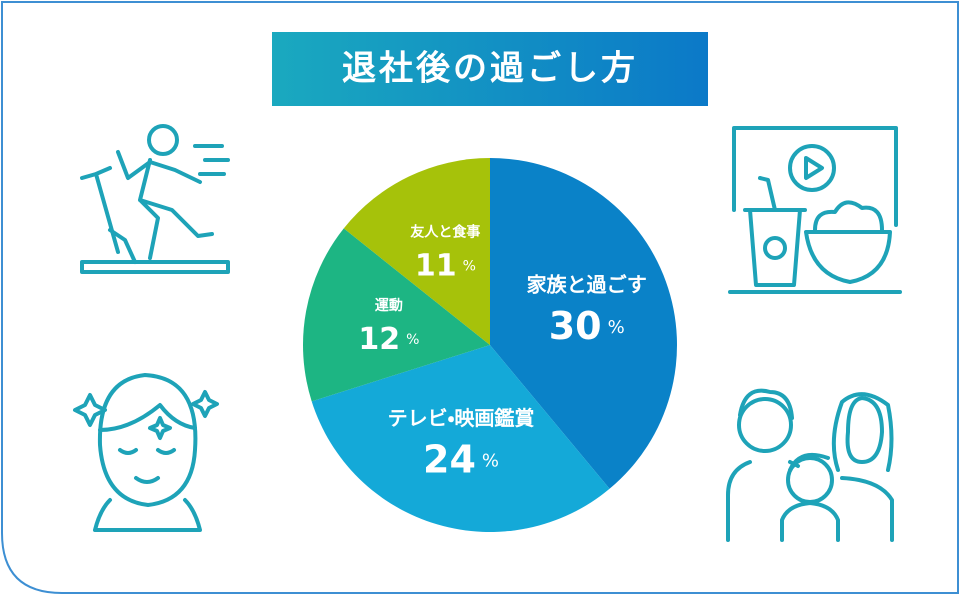 This screenshot has height=595, width=960. What do you see at coordinates (388, 339) in the screenshot?
I see `value-label: 12%` at bounding box center [388, 339].